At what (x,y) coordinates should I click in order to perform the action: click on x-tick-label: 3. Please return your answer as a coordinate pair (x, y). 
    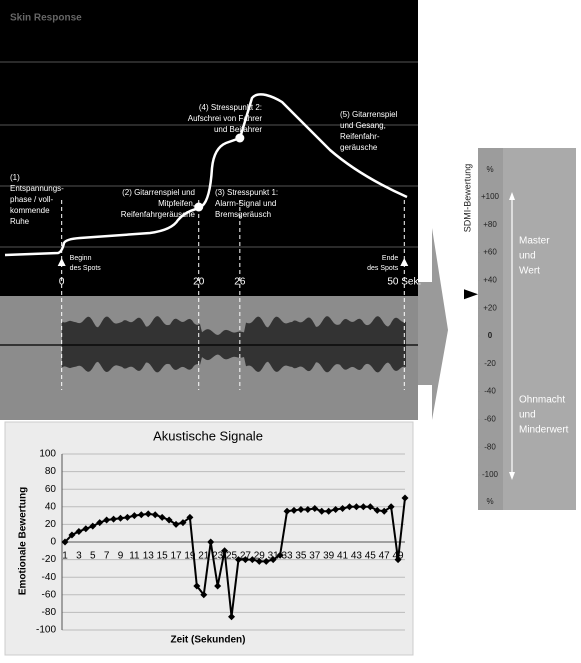
    Looking at the image, I should click on (79, 556).